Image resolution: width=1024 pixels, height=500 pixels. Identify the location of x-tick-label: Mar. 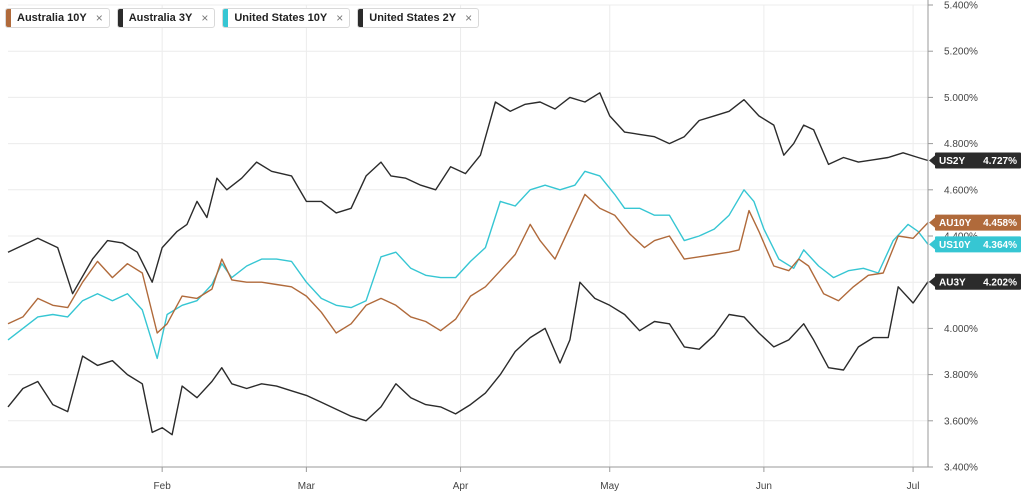
(307, 486).